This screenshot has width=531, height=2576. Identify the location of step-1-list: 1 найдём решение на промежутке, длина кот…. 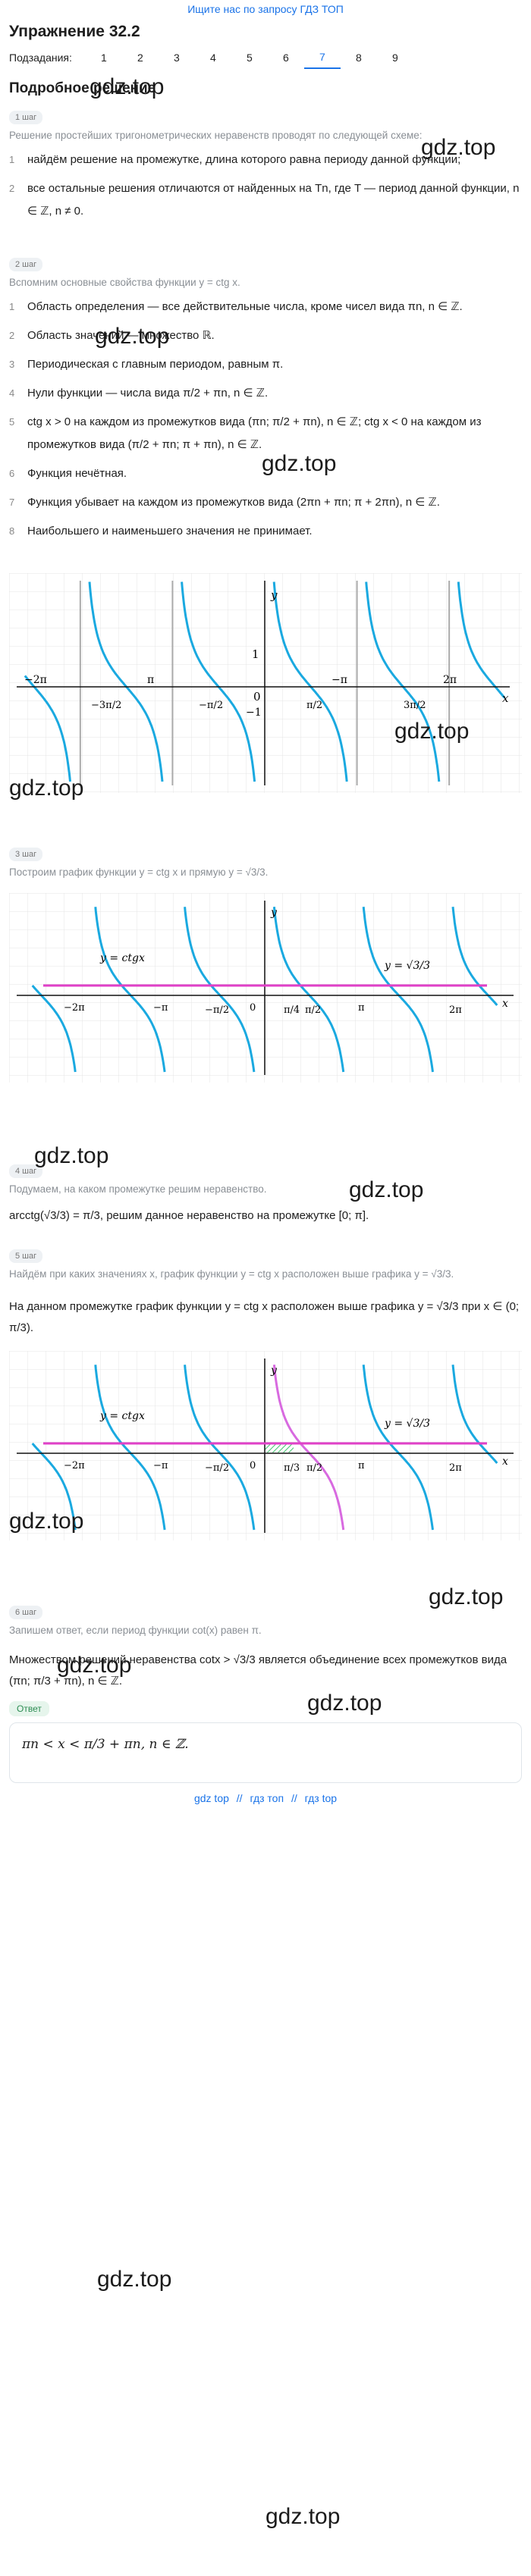
(265, 183).